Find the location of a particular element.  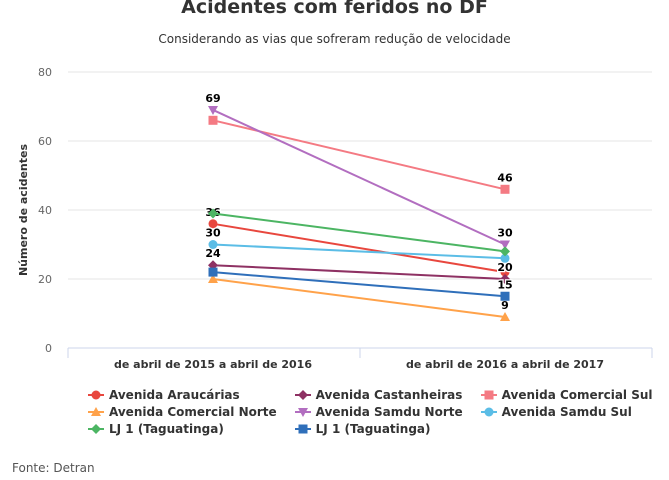

chart-title: Acidentes com feridos no DF is located at coordinates (334, 9).